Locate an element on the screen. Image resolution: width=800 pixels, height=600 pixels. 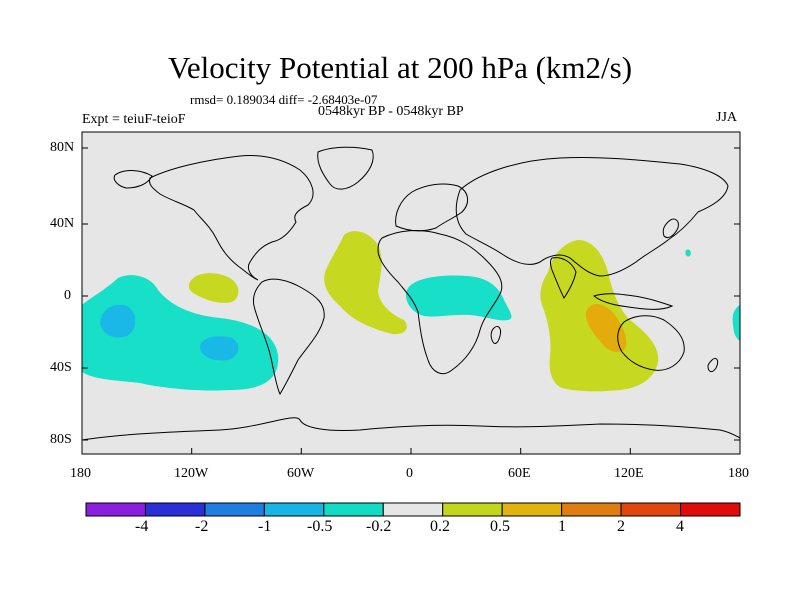
colorbar-label: -0.5 is located at coordinates (320, 526).